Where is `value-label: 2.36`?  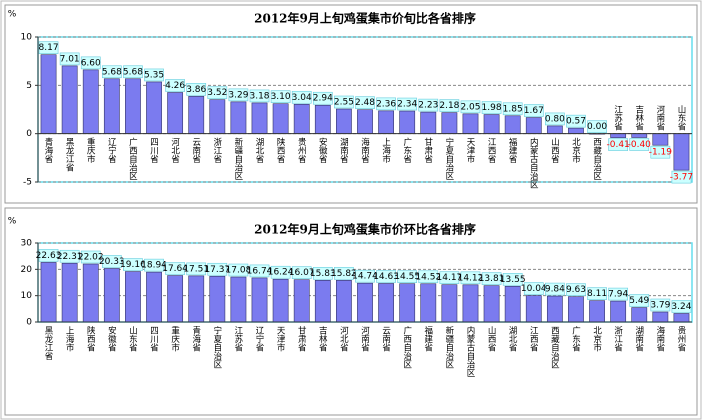 value-label: 2.36 is located at coordinates (386, 104).